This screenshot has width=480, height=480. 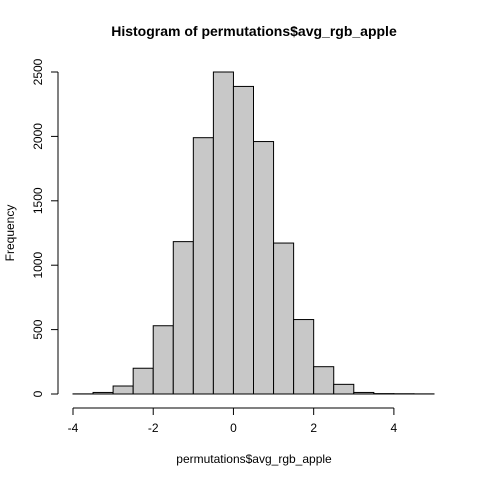 I want to click on y-tick-label: 1000, so click(x=38, y=265).